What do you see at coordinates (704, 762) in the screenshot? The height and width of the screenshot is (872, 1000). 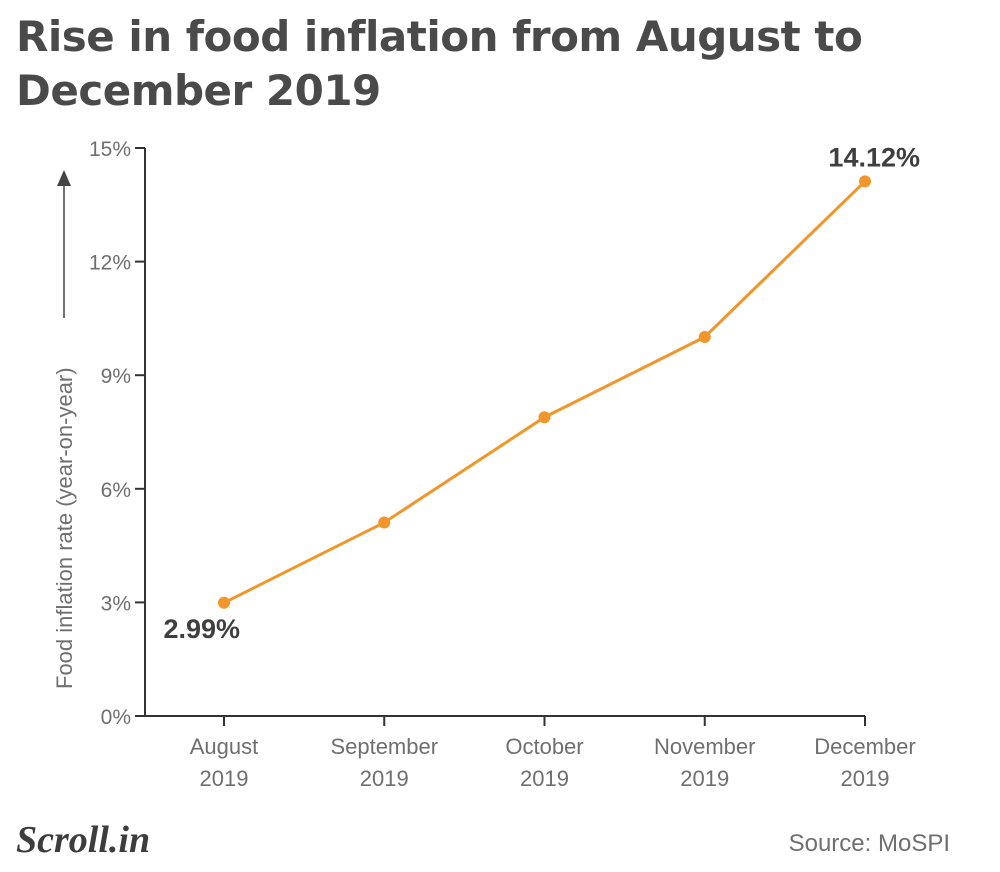 I see `x-tick-label: November 2019` at bounding box center [704, 762].